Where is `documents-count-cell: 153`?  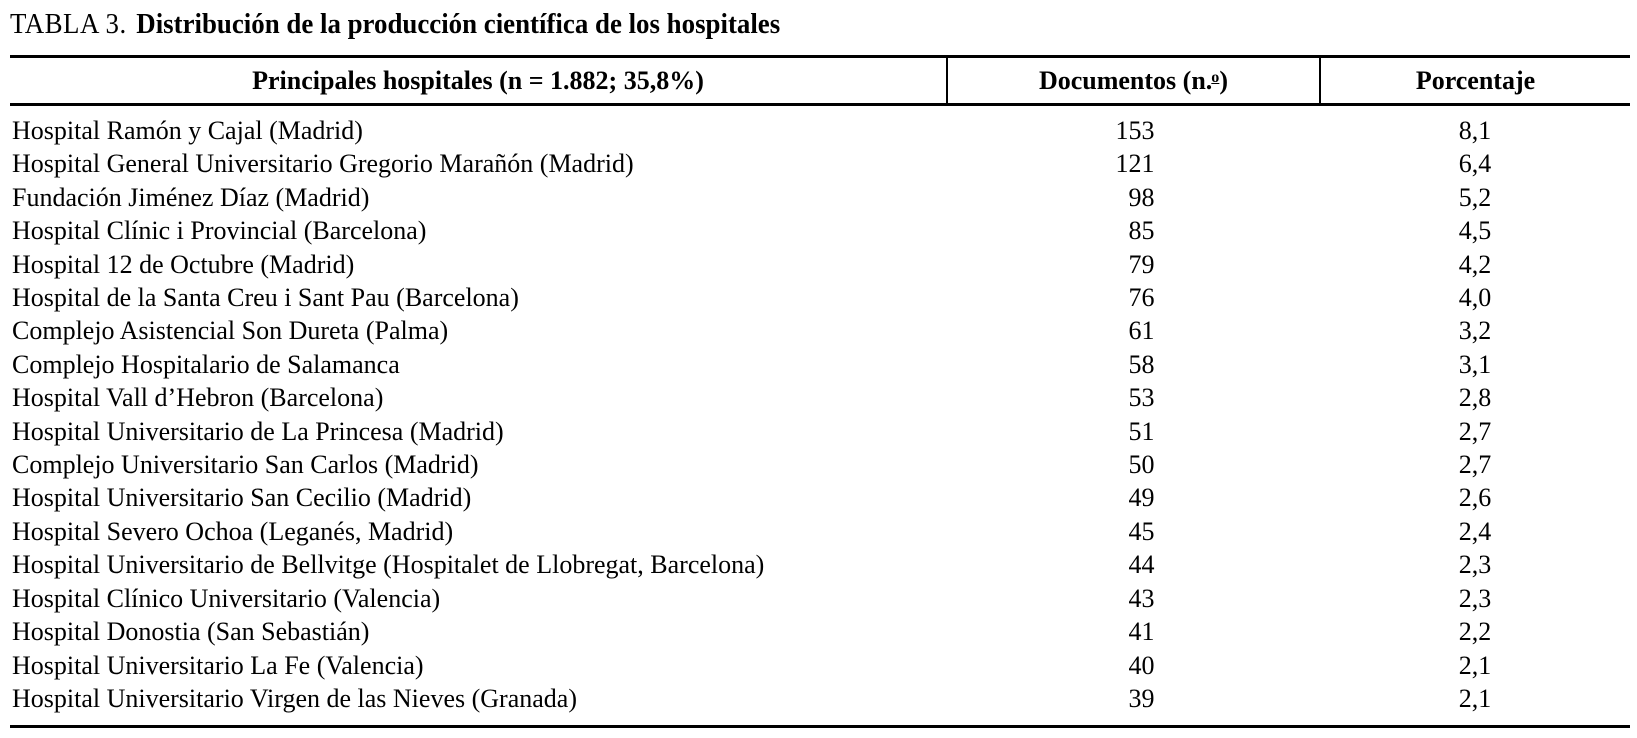
documents-count-cell: 153 is located at coordinates (1133, 126).